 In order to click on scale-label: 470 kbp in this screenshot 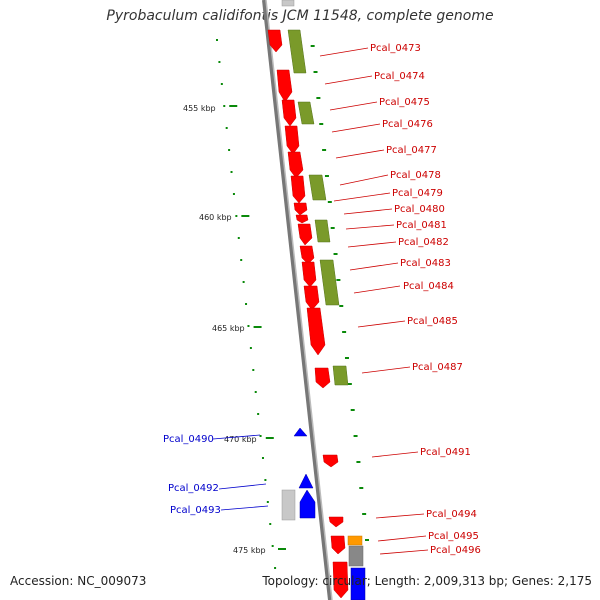, I will do `click(240, 439)`.